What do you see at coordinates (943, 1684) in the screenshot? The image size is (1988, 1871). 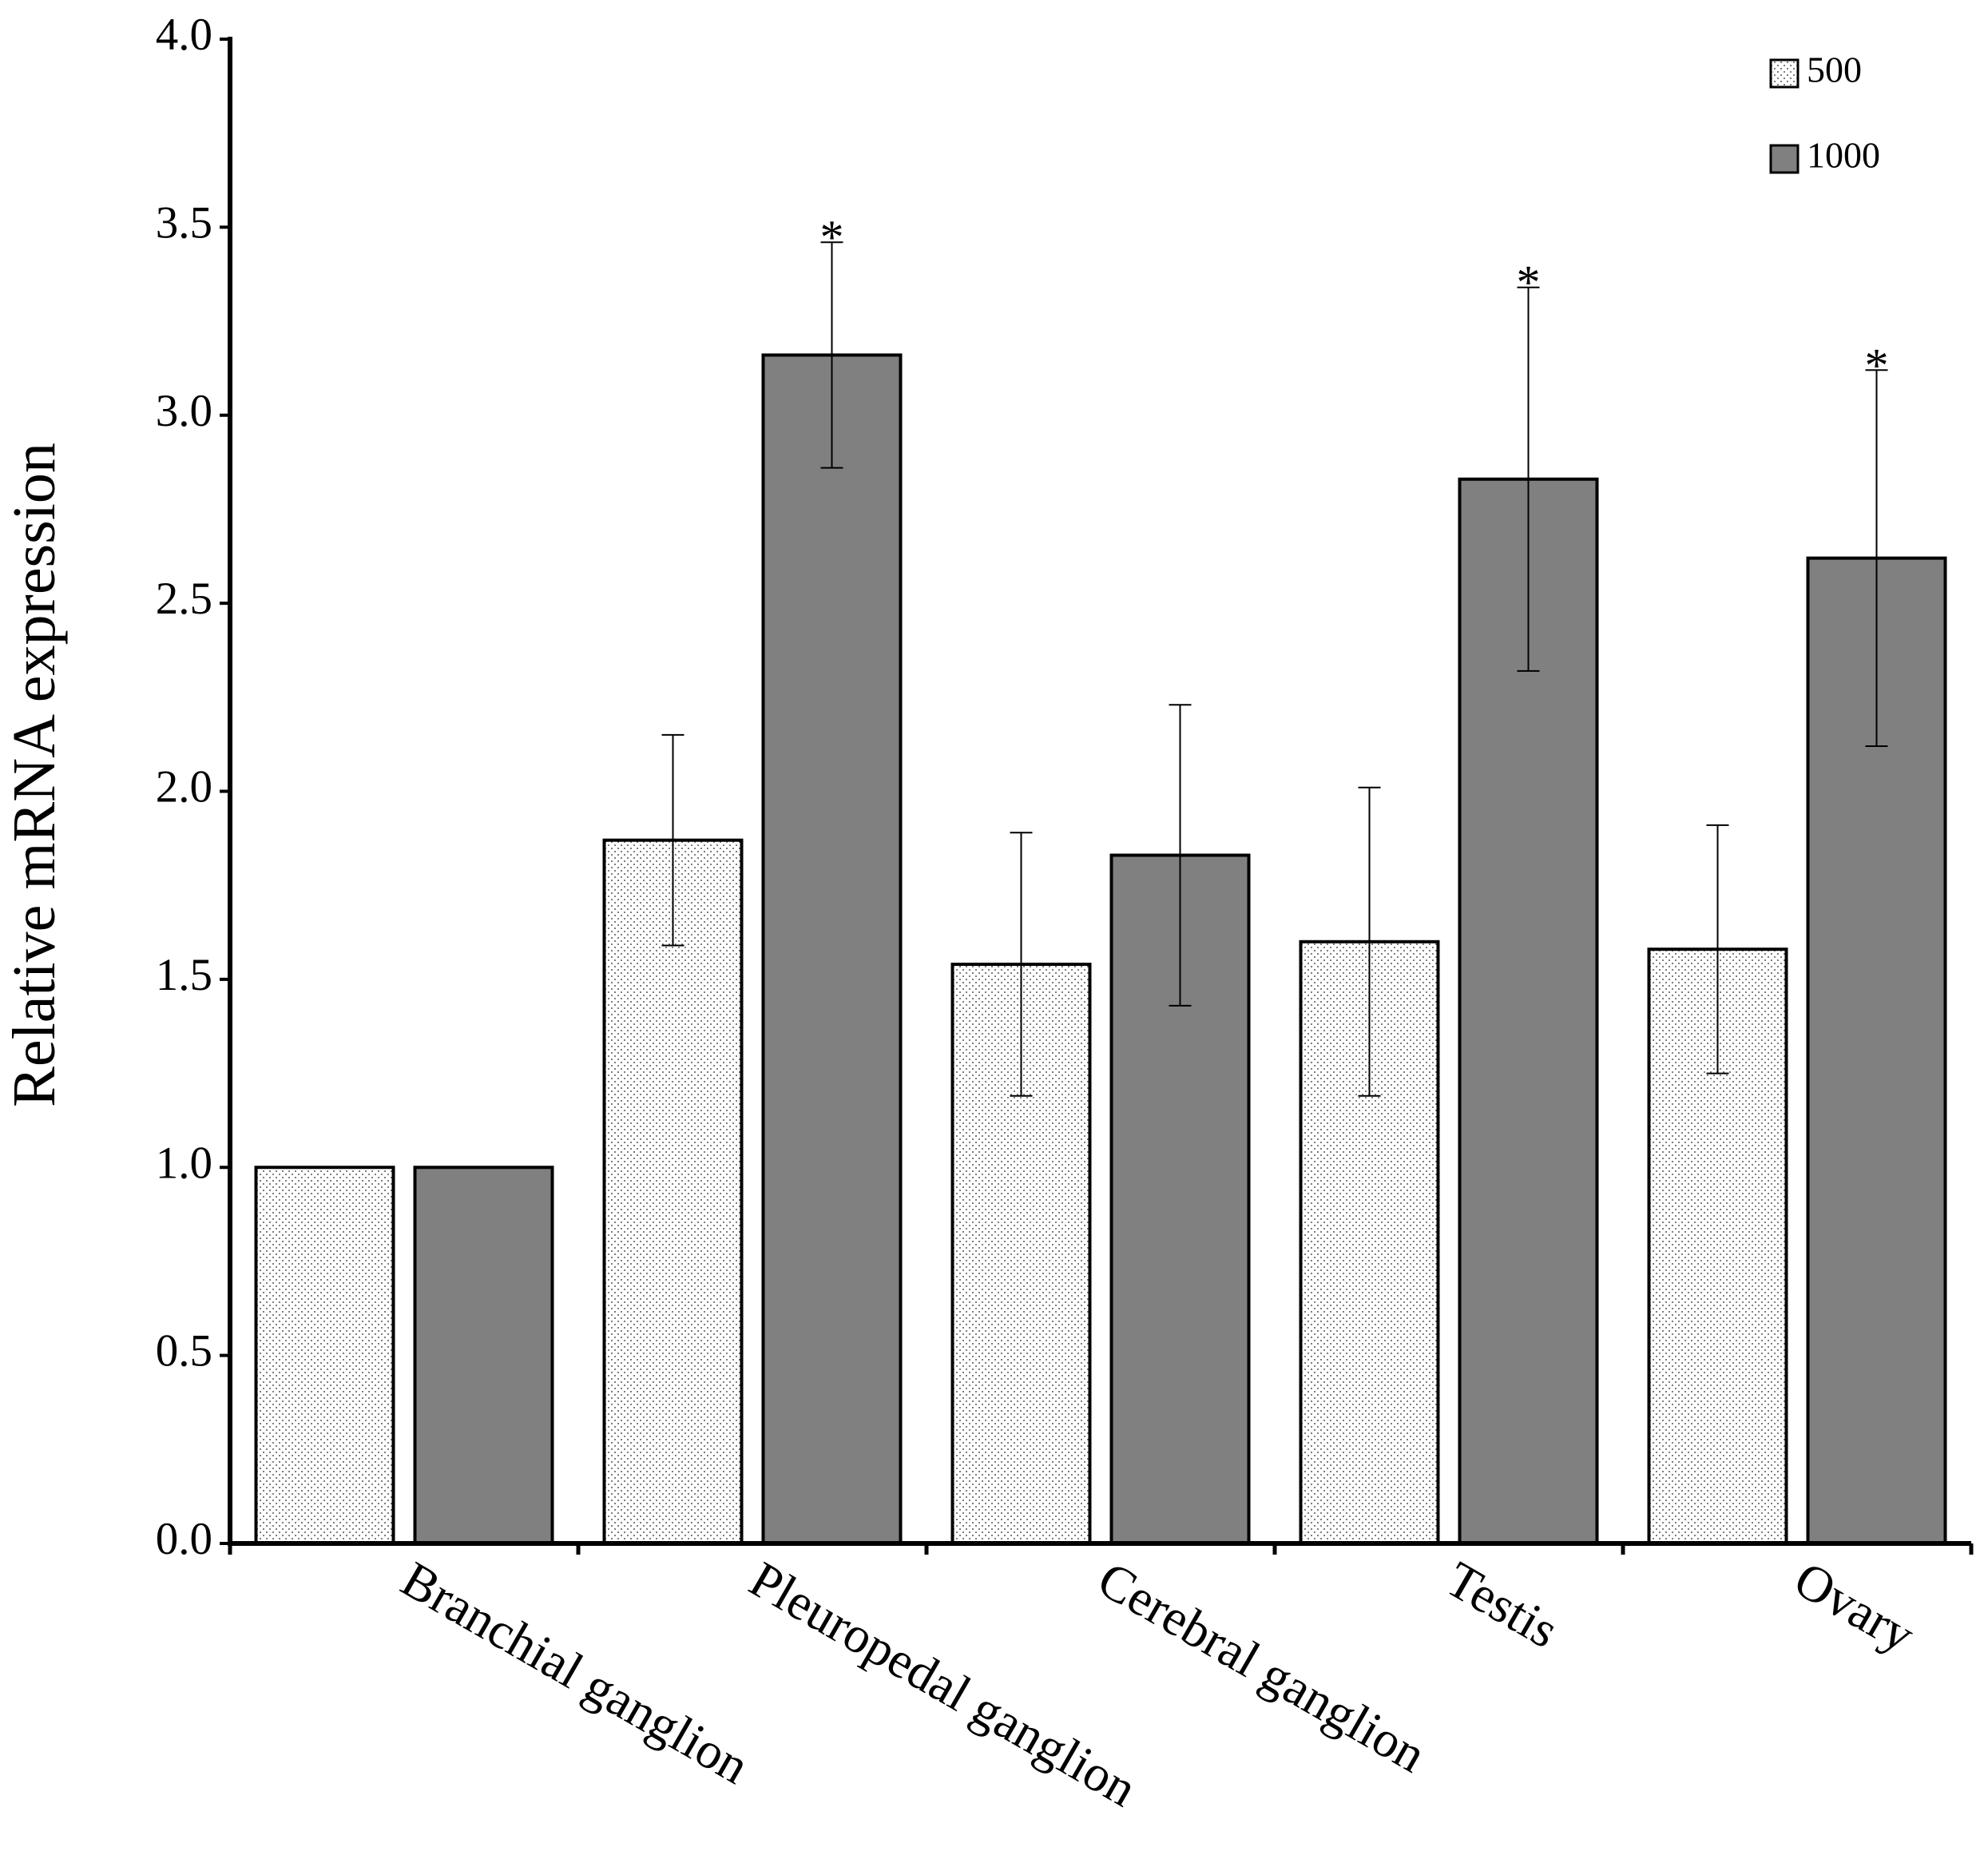 I see `x-tick-label: Pleuropedal ganglion` at bounding box center [943, 1684].